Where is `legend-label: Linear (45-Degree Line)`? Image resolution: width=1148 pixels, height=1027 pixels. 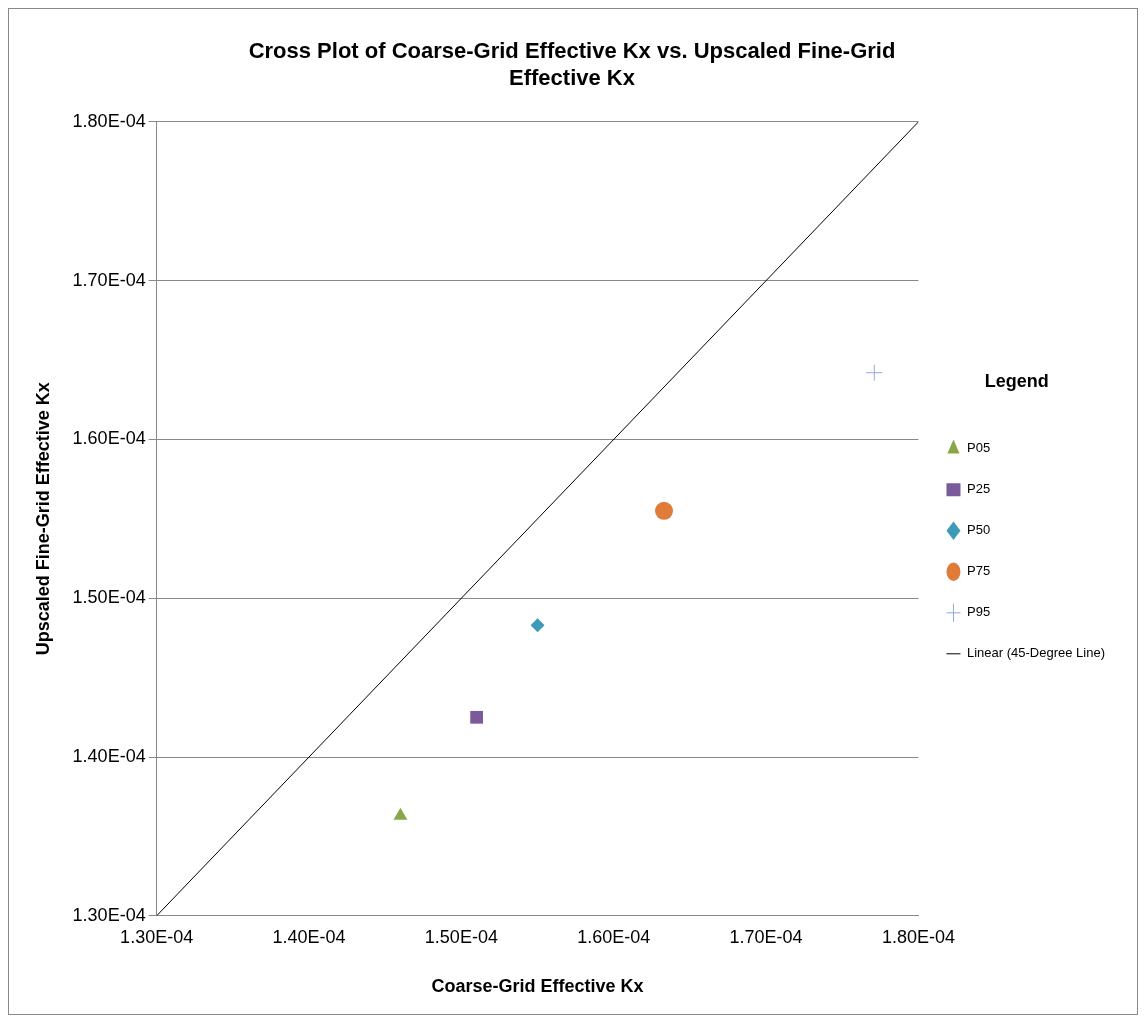
legend-label: Linear (45-Degree Line) is located at coordinates (1036, 653).